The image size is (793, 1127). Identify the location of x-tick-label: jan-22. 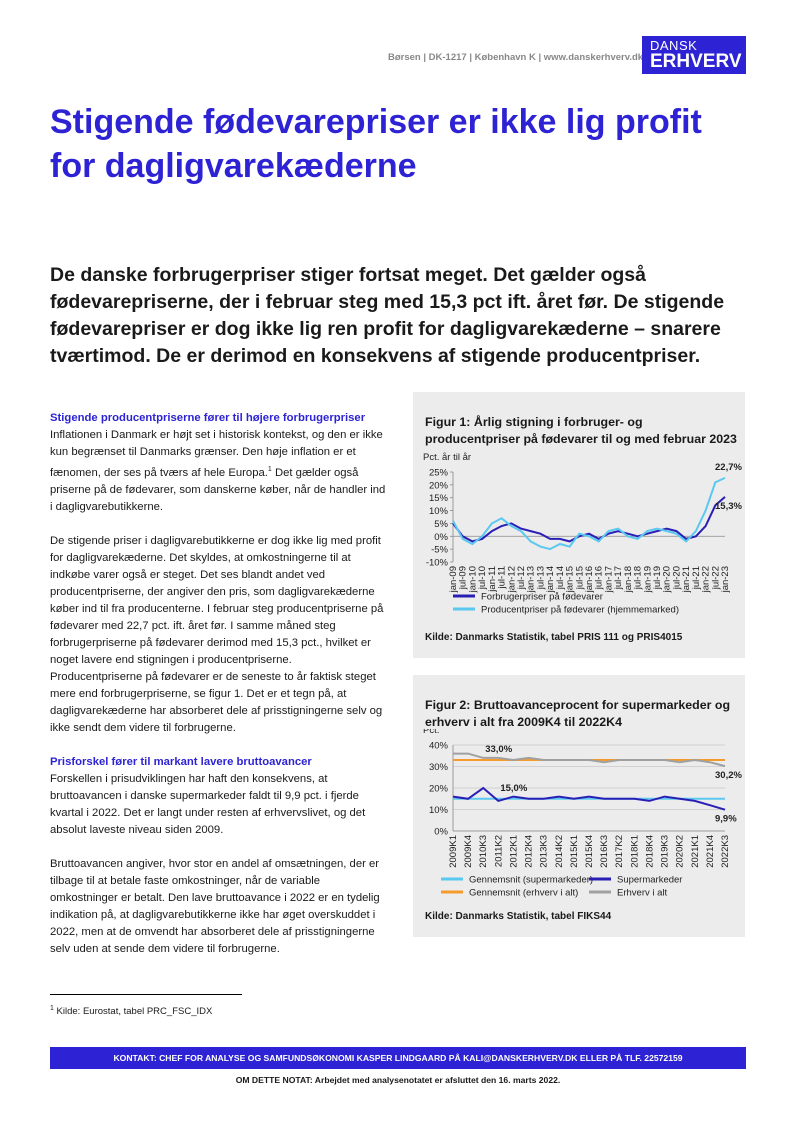
(706, 579).